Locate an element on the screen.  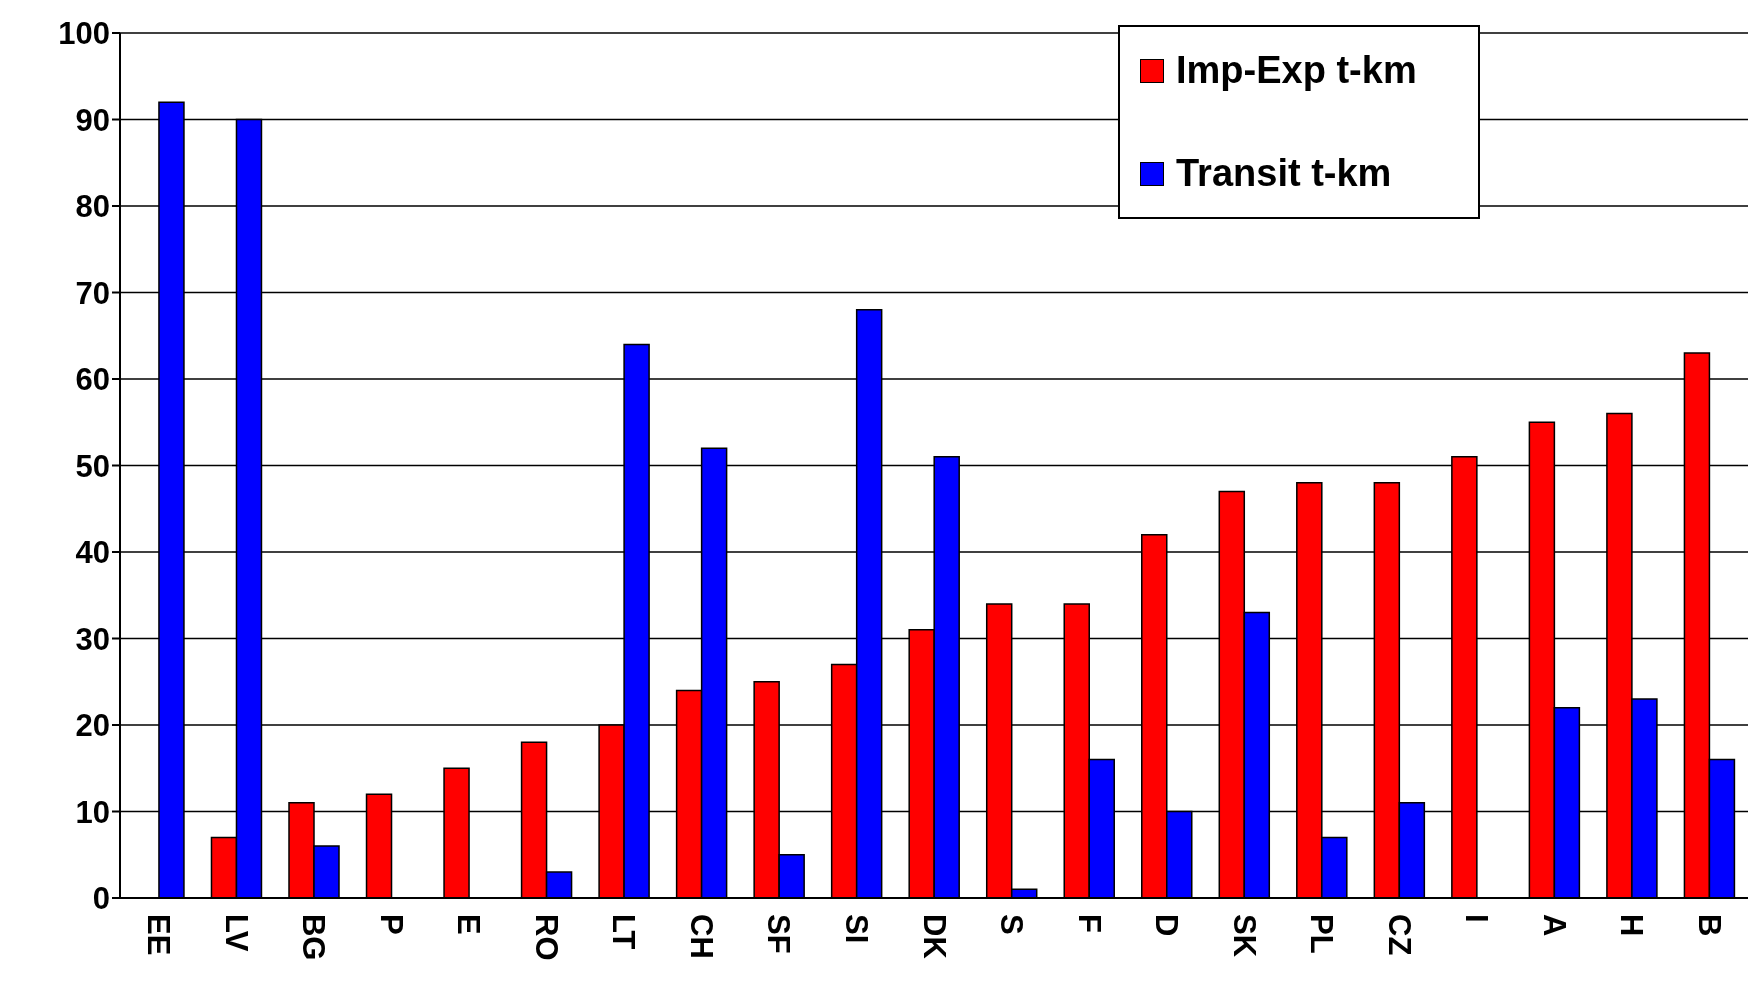
y-tick-label: 40 is located at coordinates (92, 553).